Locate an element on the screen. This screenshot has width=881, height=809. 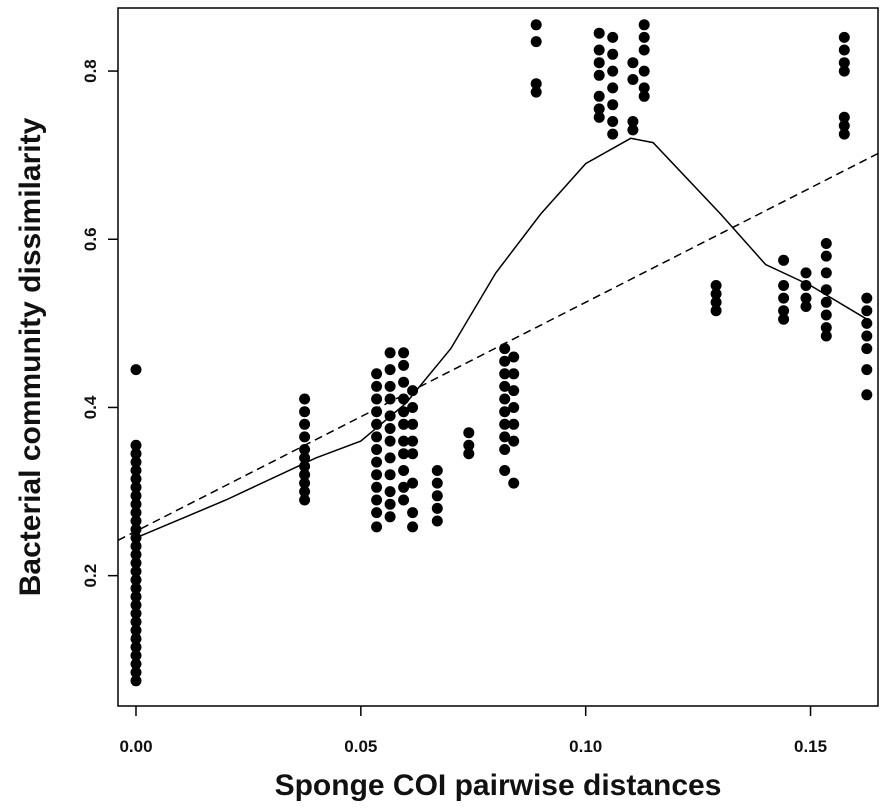
y-tick-label: 0.4 is located at coordinates (90, 407).